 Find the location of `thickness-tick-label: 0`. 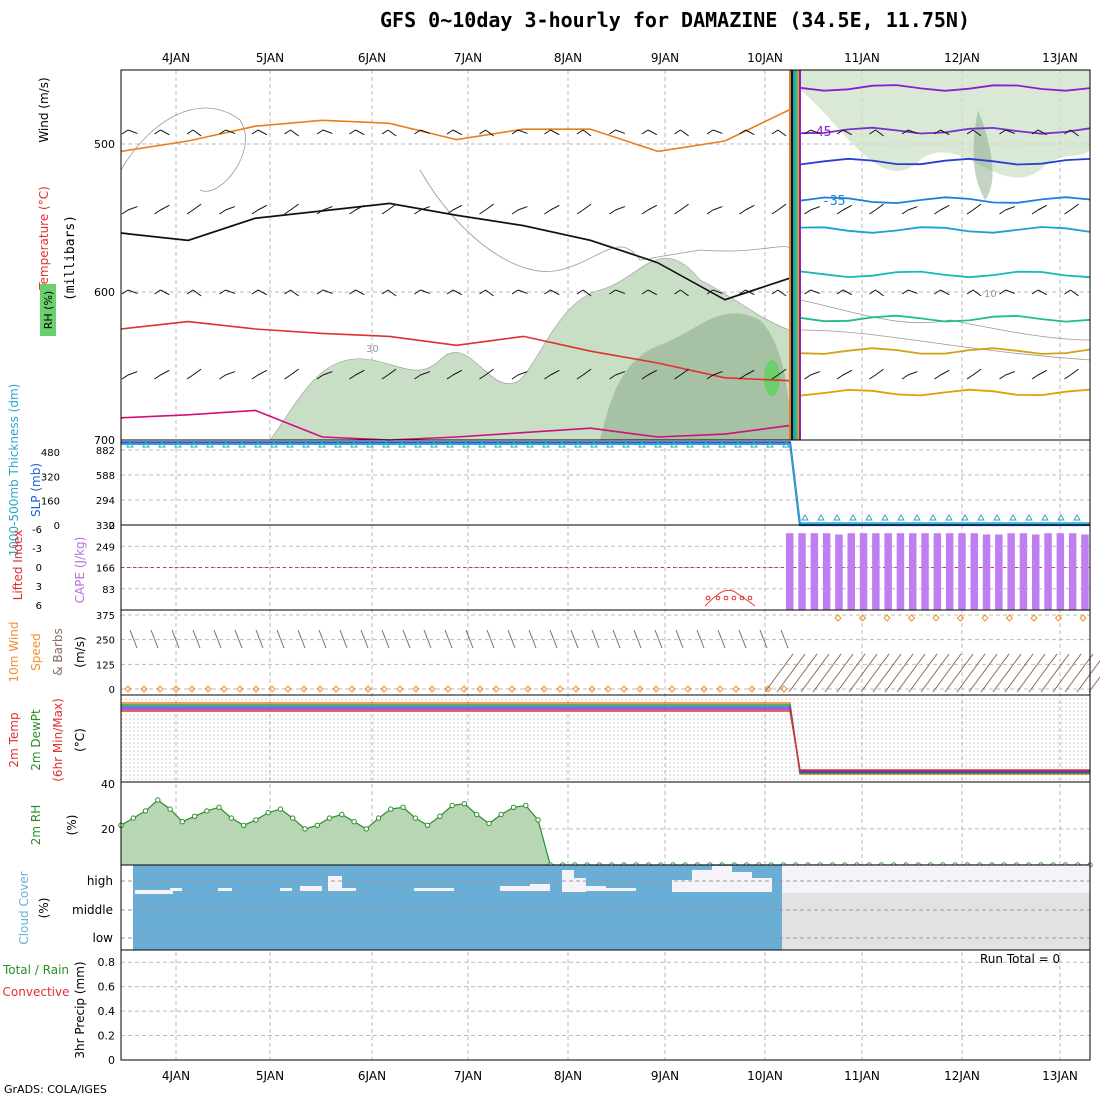

thickness-tick-label: 0 is located at coordinates (57, 526).